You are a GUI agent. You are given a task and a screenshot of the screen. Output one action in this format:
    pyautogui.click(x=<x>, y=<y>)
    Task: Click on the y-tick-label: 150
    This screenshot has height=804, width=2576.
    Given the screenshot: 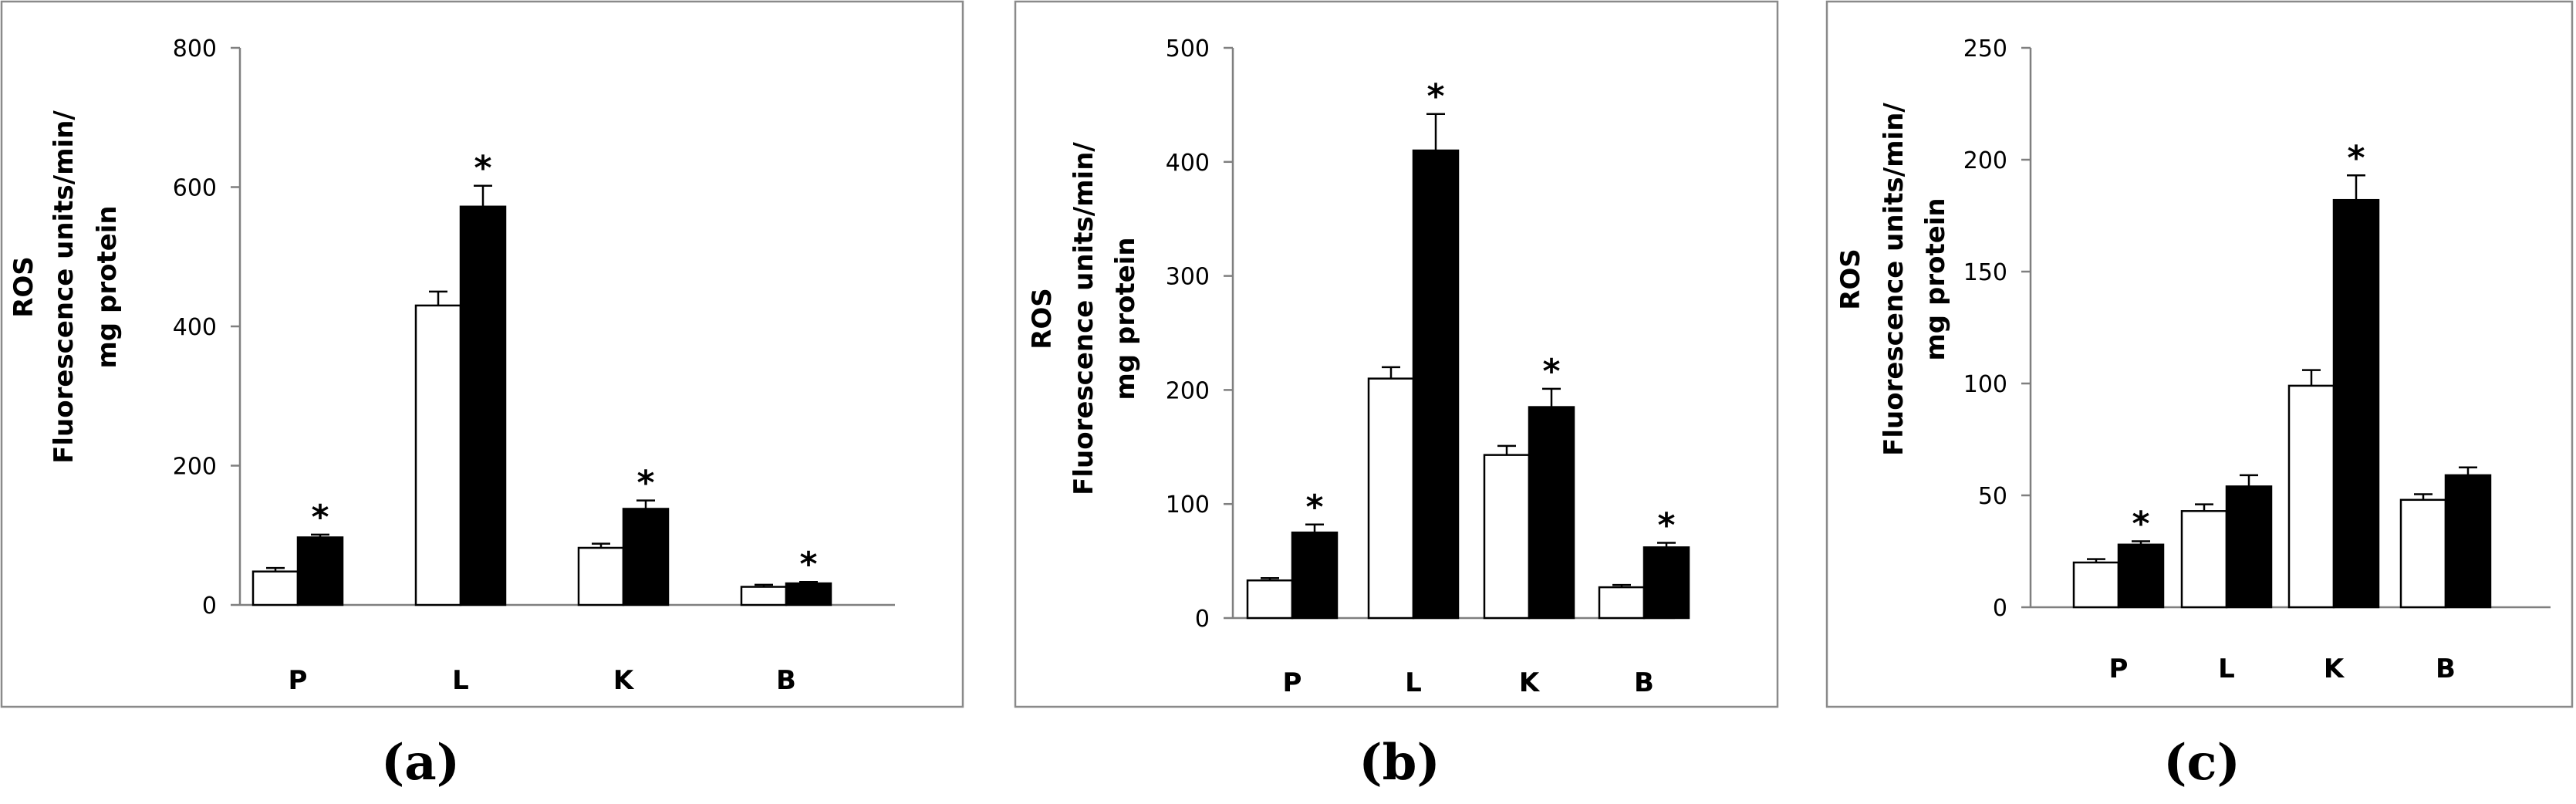 What is the action you would take?
    pyautogui.click(x=1985, y=272)
    